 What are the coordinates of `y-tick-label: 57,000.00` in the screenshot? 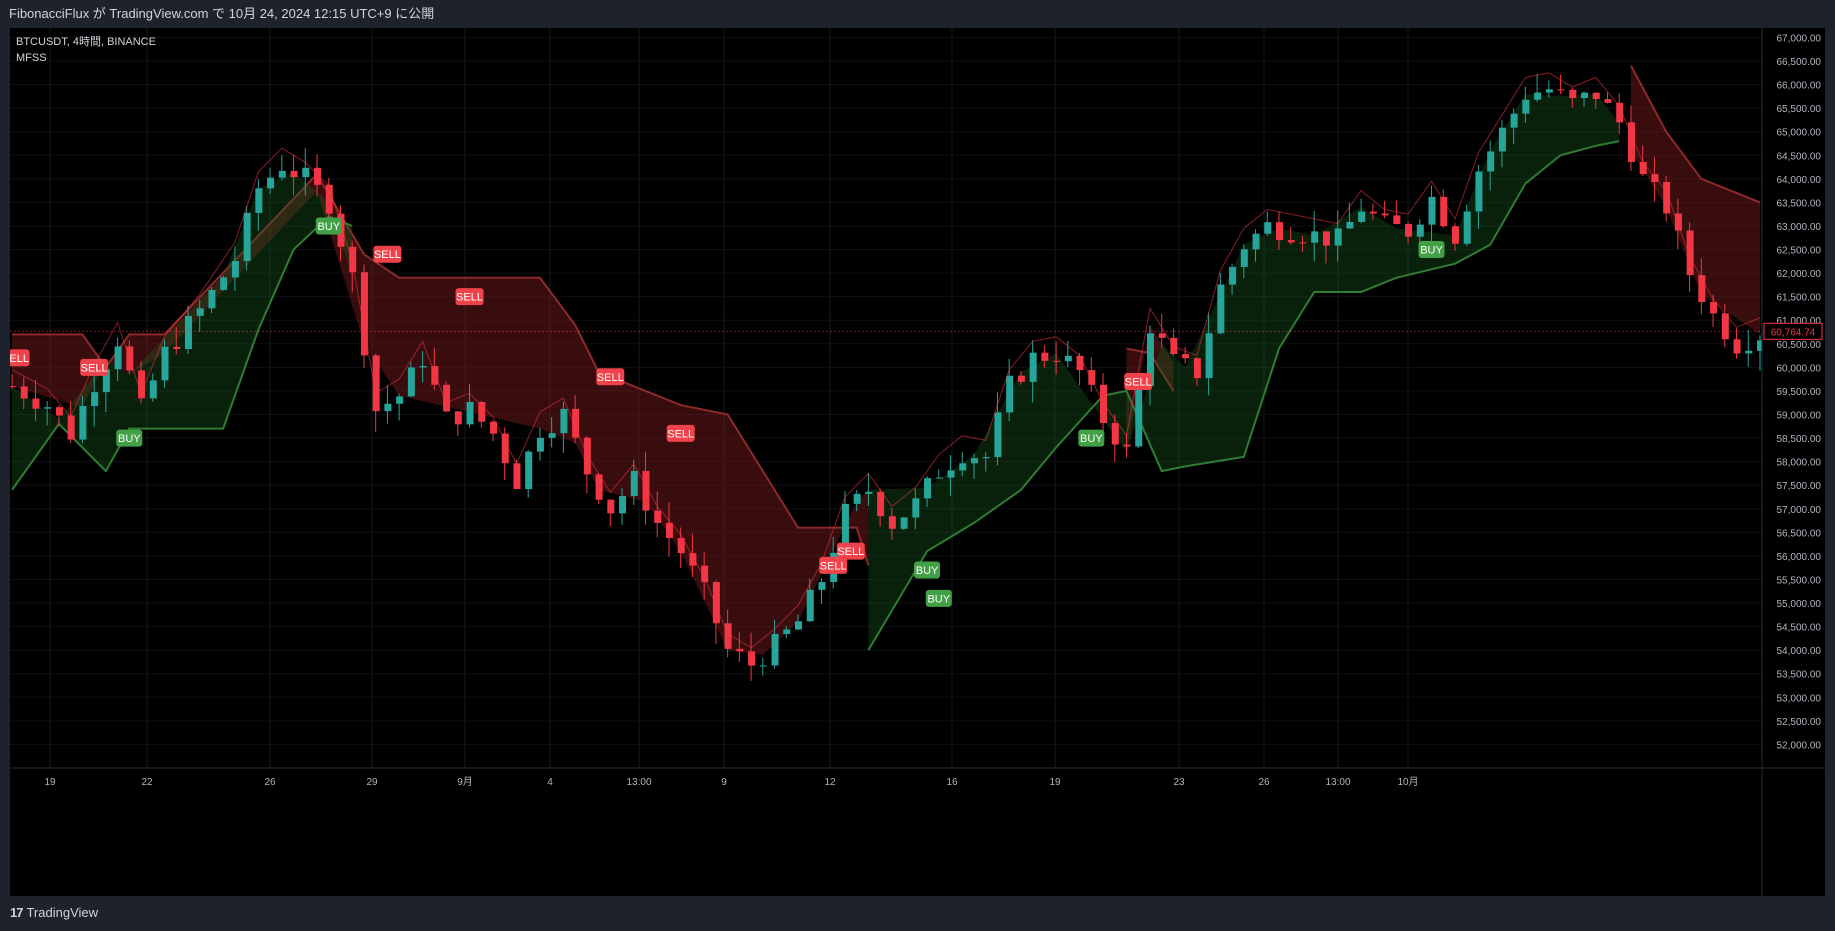 It's located at (1799, 510).